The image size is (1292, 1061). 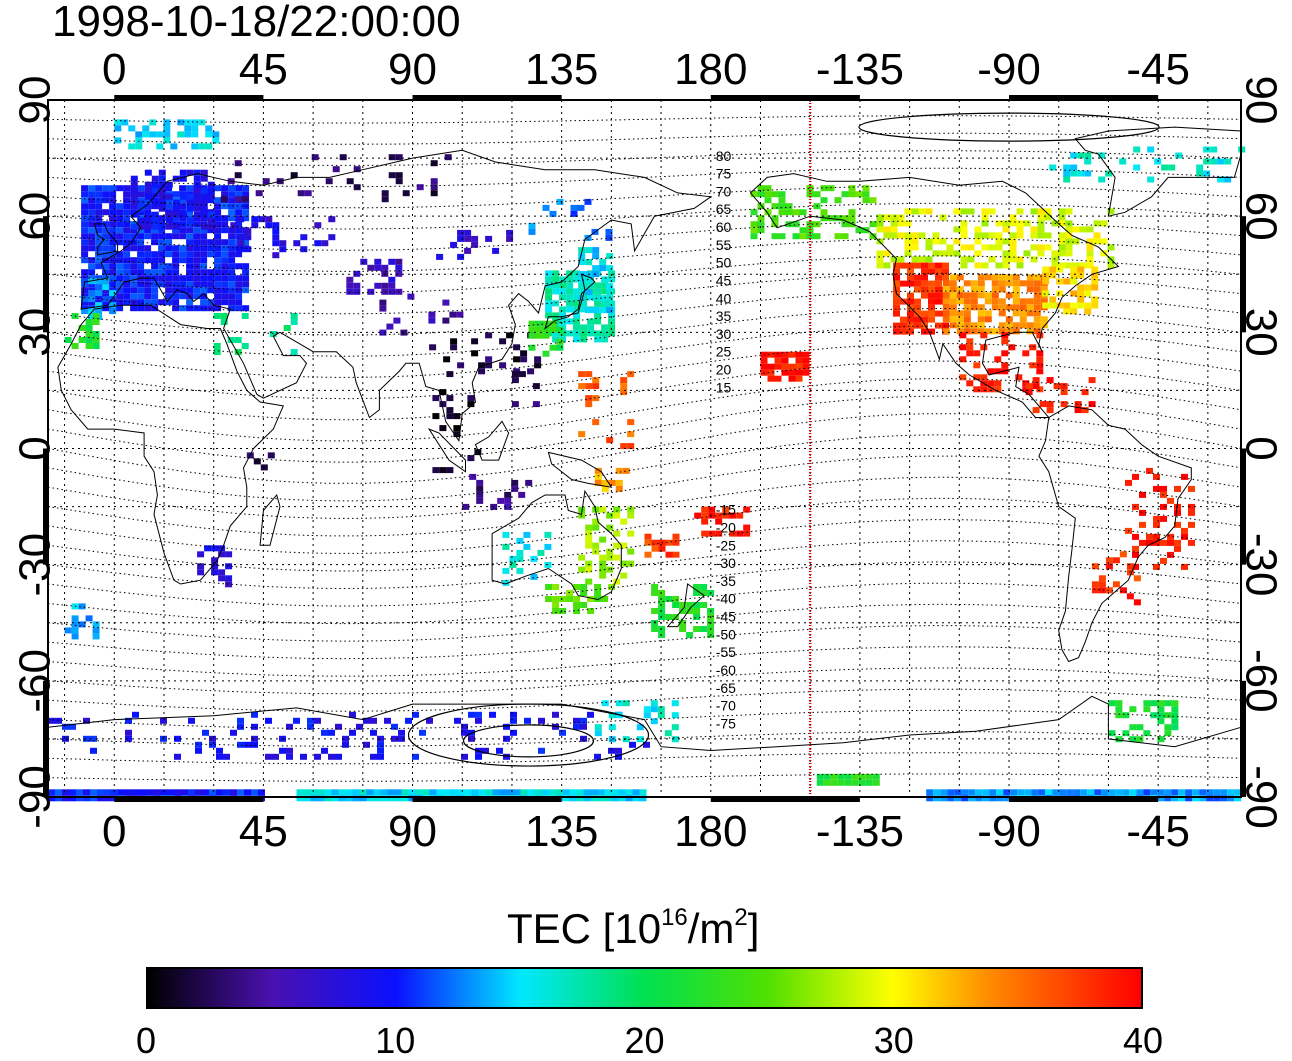 What do you see at coordinates (726, 581) in the screenshot?
I see `maglat-contour-label: -35` at bounding box center [726, 581].